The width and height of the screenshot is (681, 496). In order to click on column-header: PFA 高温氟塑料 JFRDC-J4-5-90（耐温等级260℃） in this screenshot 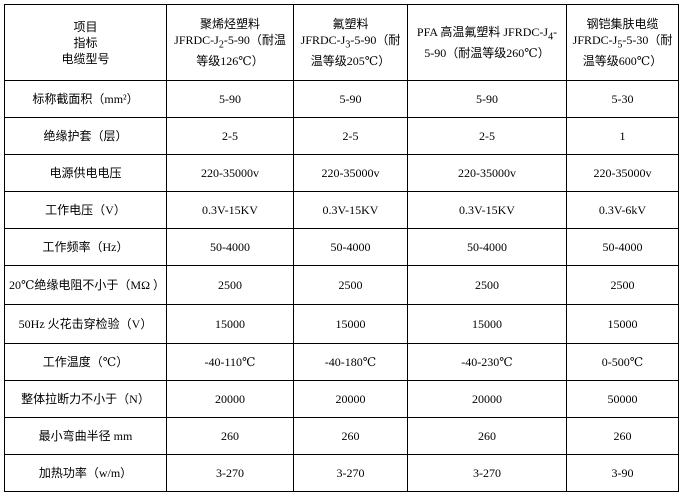, I will do `click(487, 42)`.